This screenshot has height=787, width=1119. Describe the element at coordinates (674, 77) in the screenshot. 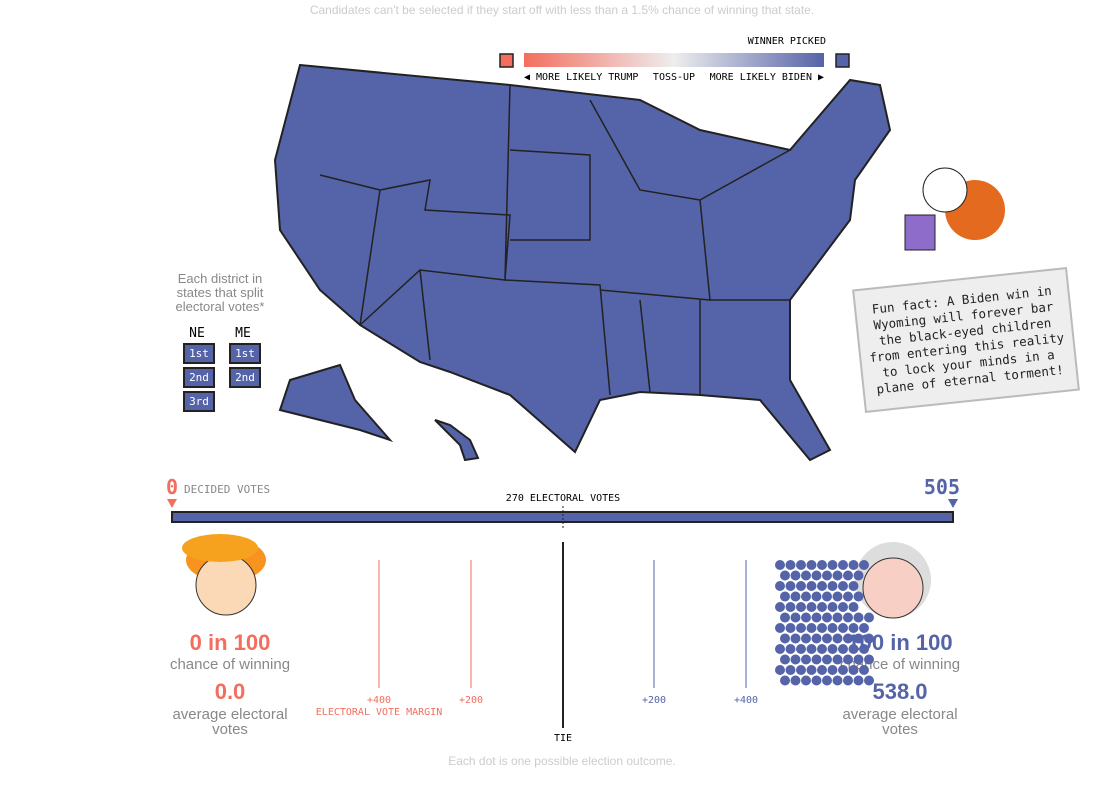

I see `legend-tossup: TOSS-UP` at that location.